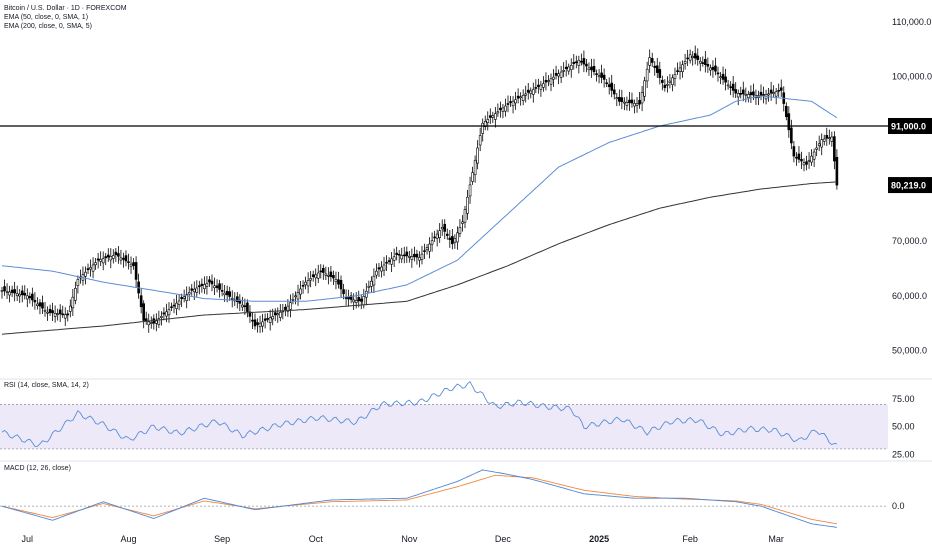 The width and height of the screenshot is (932, 555). What do you see at coordinates (903, 454) in the screenshot?
I see `rsi-tick-label: 25.00` at bounding box center [903, 454].